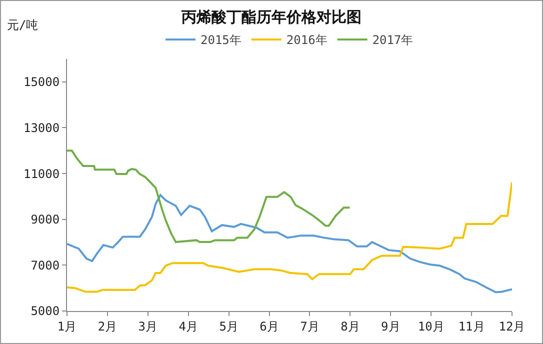 This screenshot has height=344, width=543. Describe the element at coordinates (45, 219) in the screenshot. I see `y-tick-label: 9000` at that location.